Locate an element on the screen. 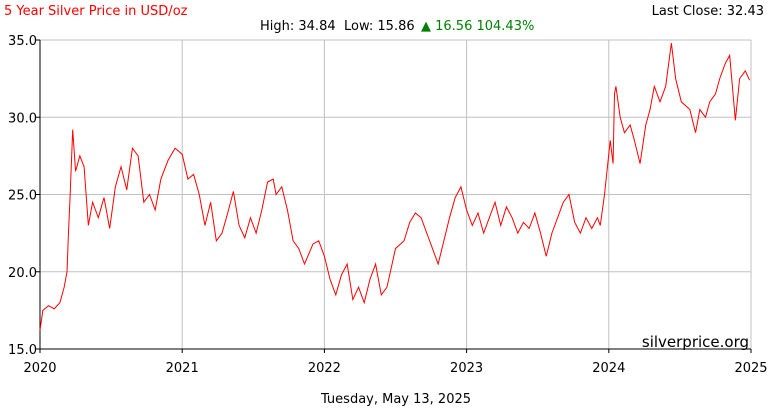  x-tick-label: 2025 is located at coordinates (750, 368).